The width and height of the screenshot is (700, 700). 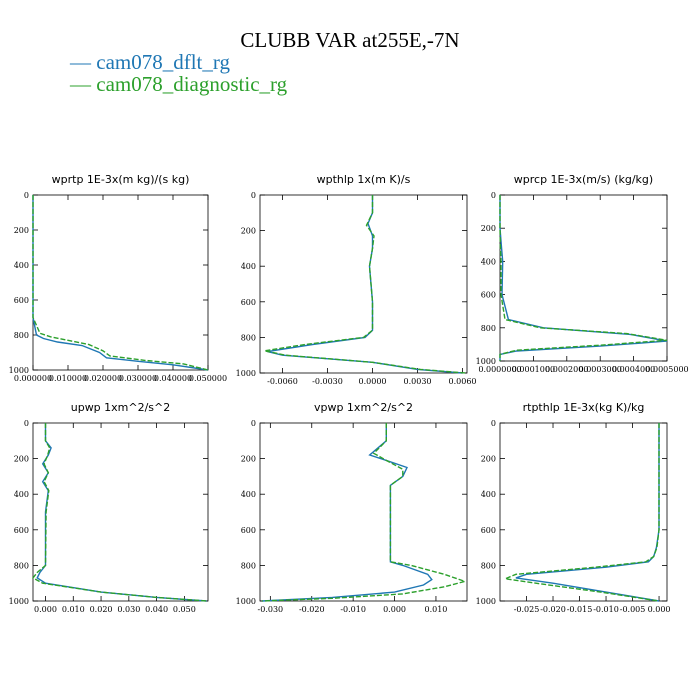 What do you see at coordinates (583, 179) in the screenshot?
I see `panel-title: wprcp 1E-3x(m/s) (kg/kg)` at bounding box center [583, 179].